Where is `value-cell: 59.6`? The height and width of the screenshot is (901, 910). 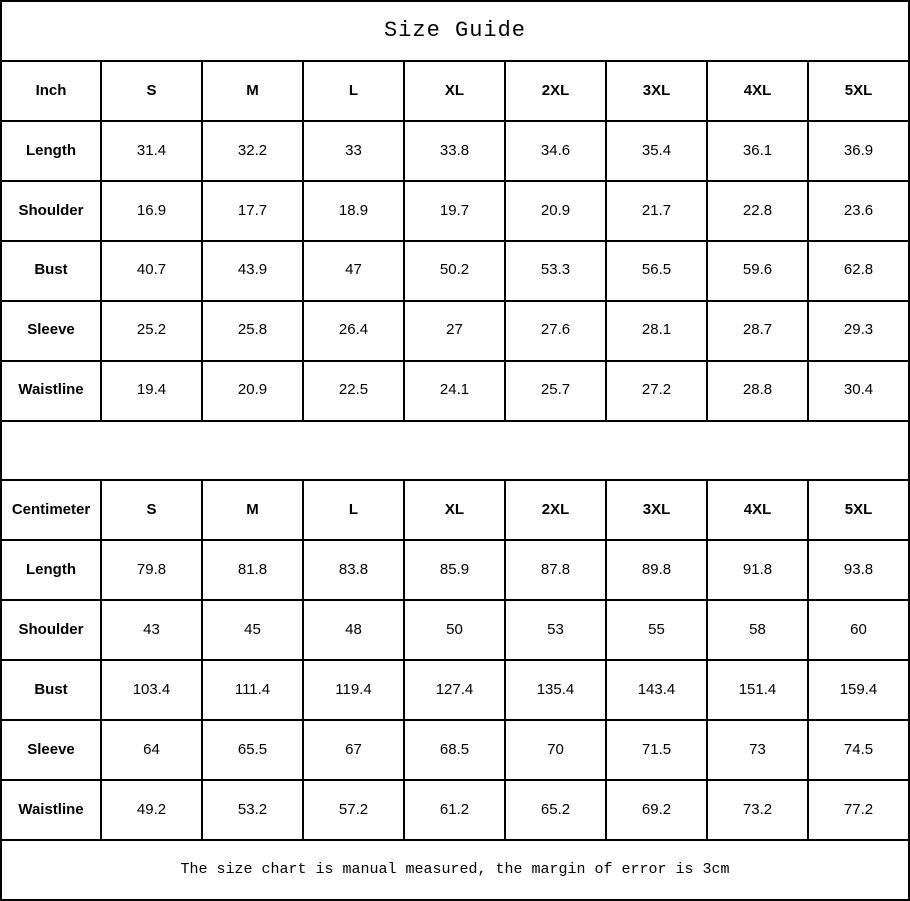 value-cell: 59.6 is located at coordinates (757, 270).